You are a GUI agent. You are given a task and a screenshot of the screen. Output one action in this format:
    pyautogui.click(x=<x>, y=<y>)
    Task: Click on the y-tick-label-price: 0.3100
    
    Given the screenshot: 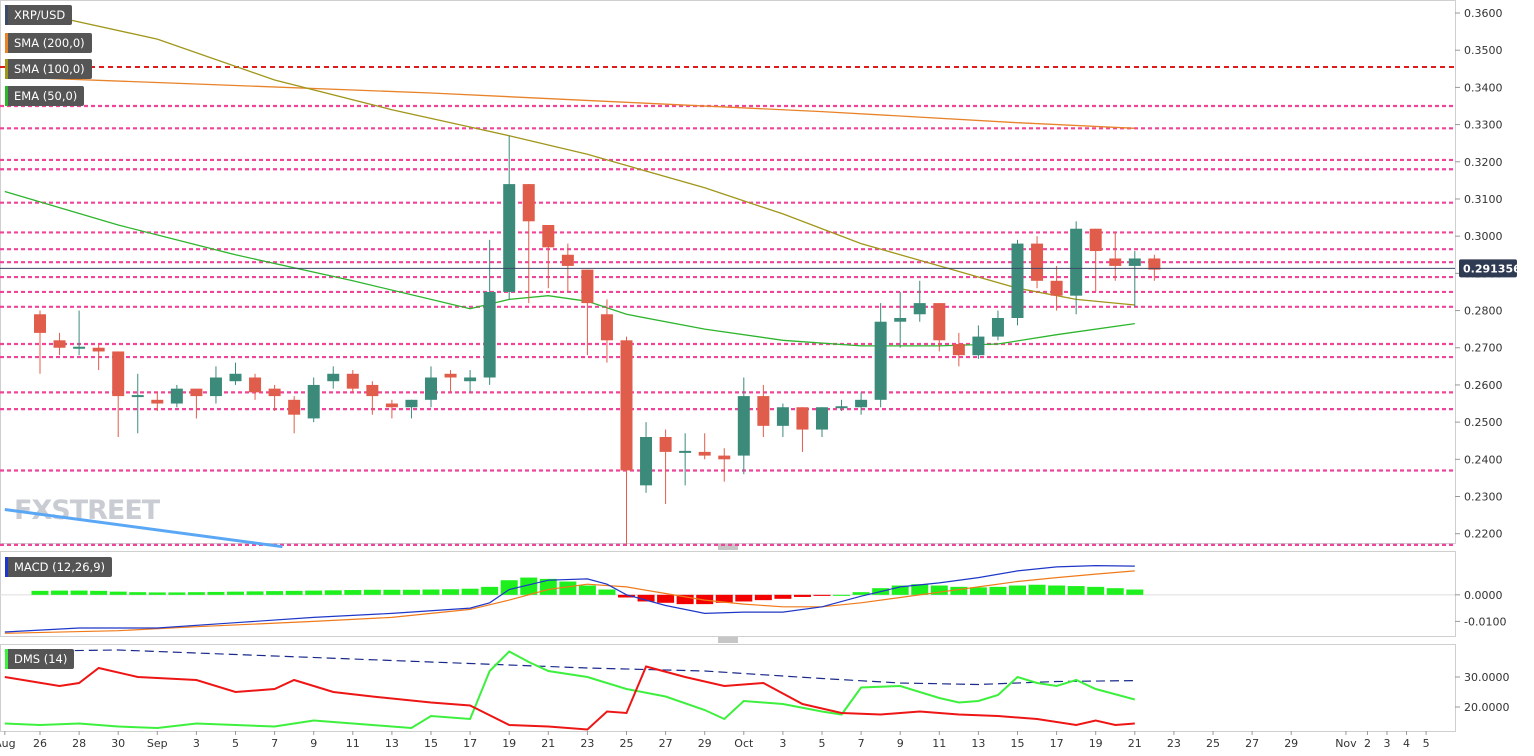 What is the action you would take?
    pyautogui.click(x=1483, y=199)
    